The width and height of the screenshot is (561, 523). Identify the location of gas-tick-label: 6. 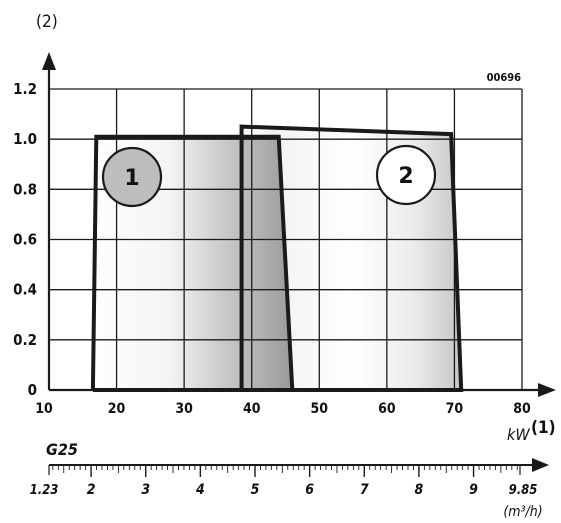
(309, 490).